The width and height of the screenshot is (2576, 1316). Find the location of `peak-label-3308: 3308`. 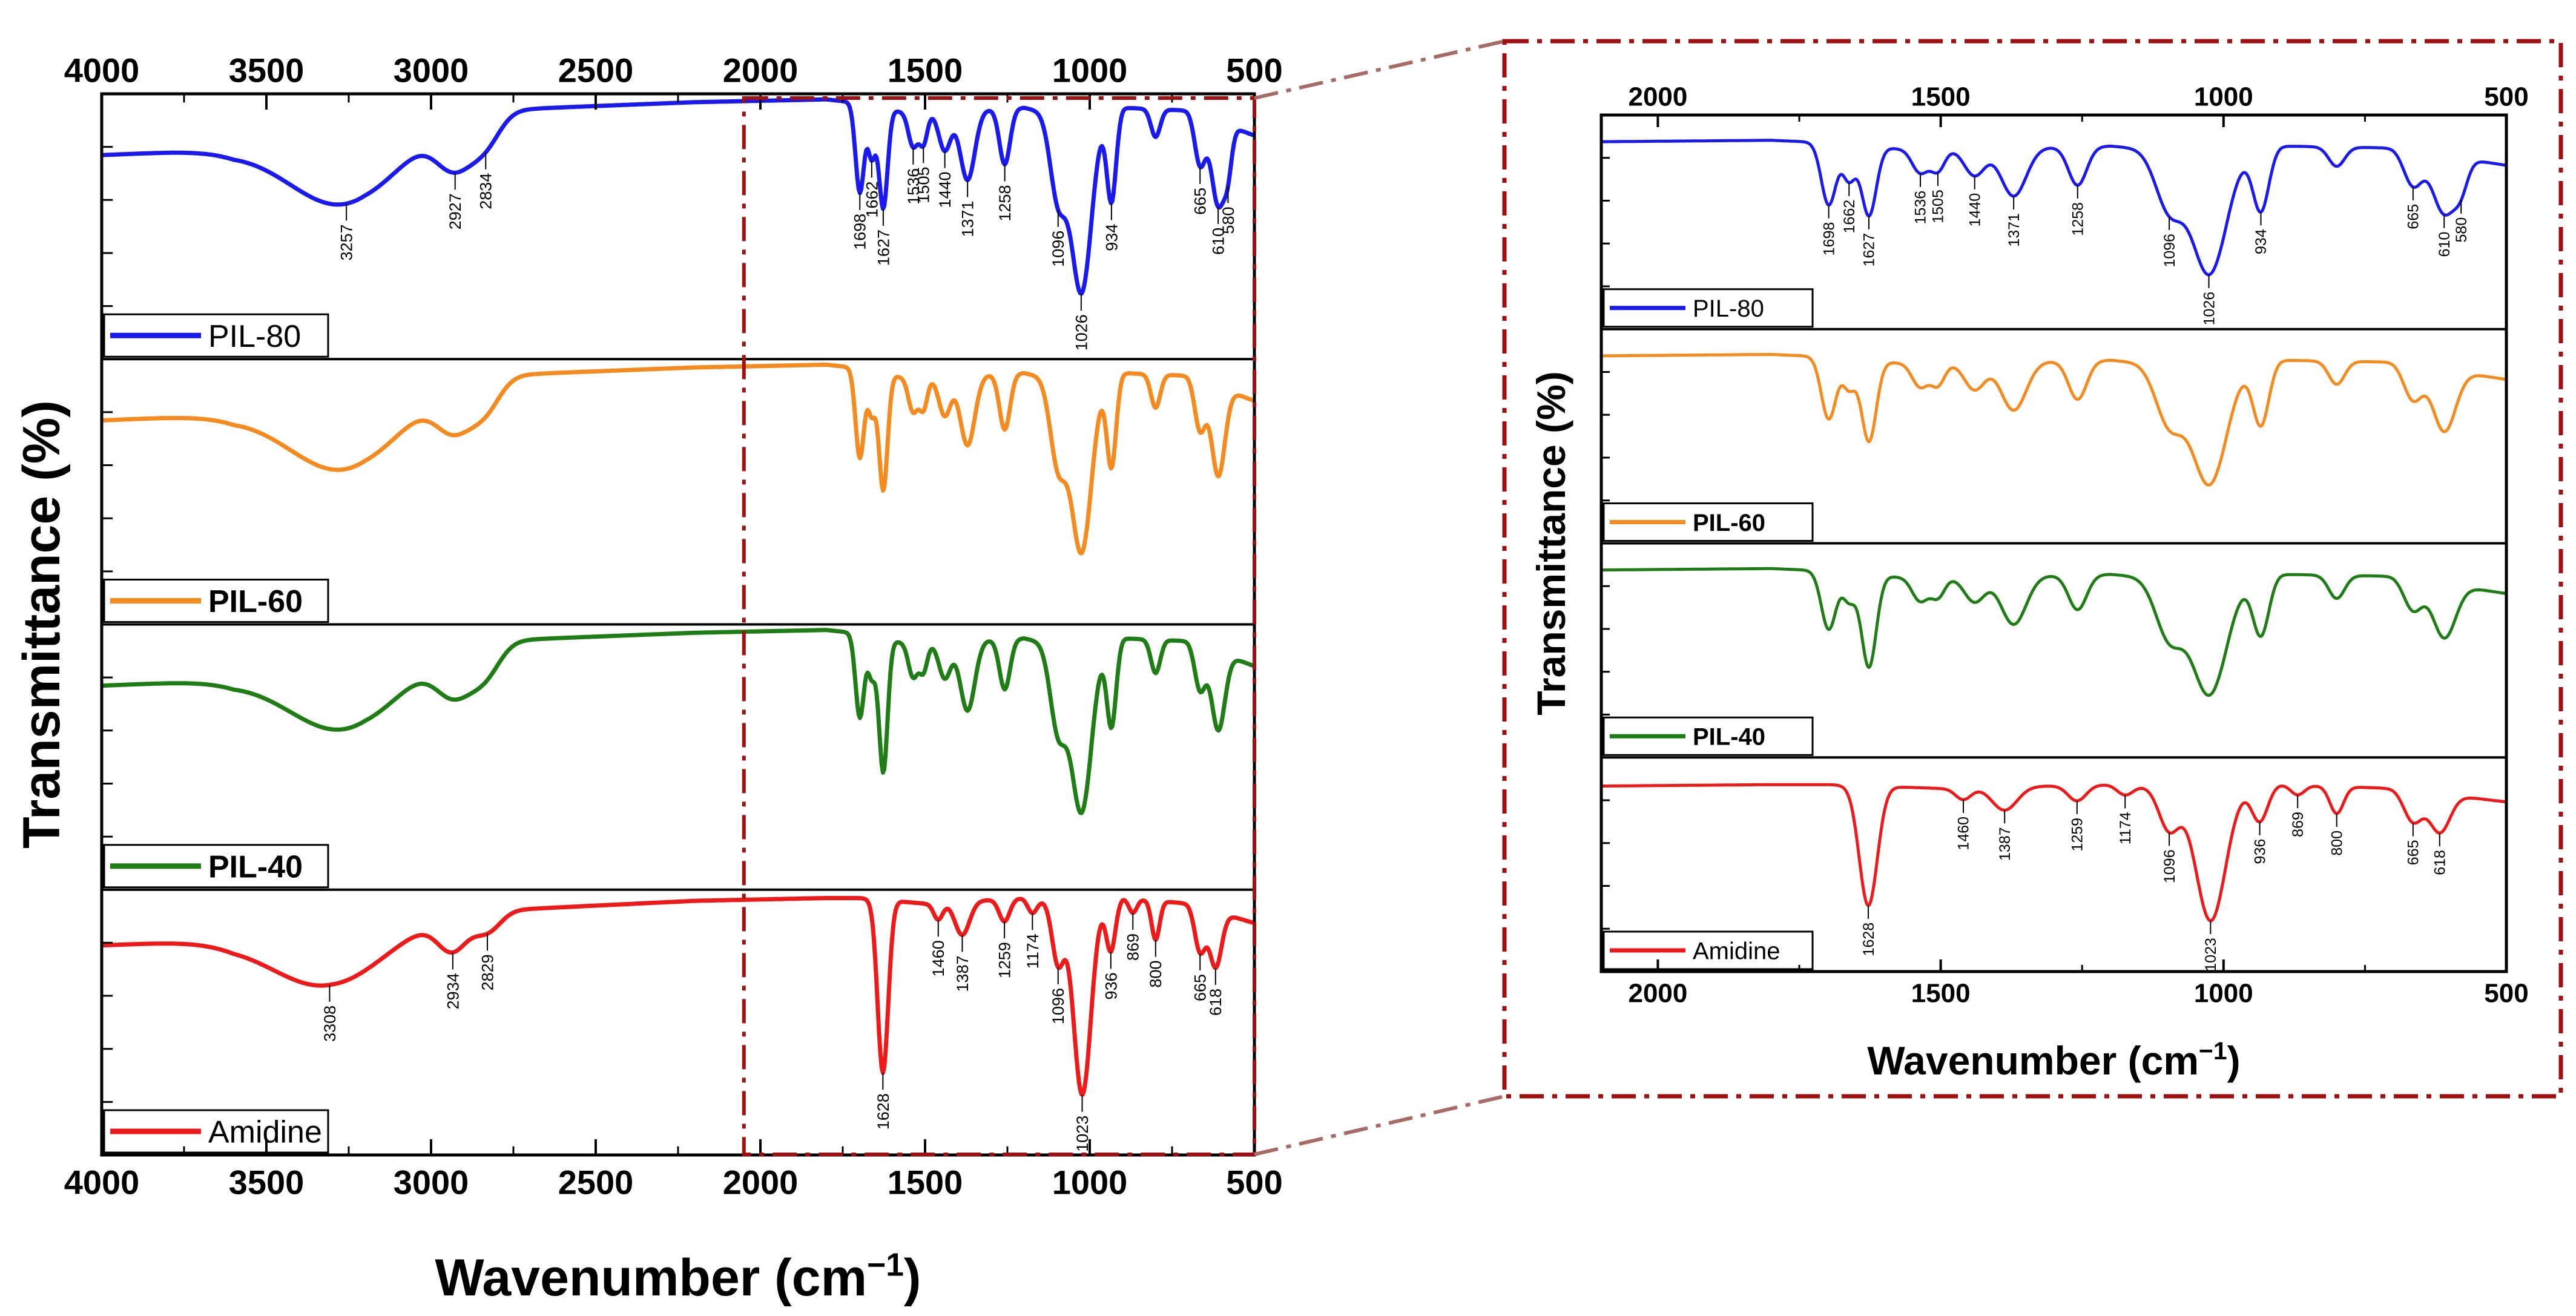

peak-label-3308: 3308 is located at coordinates (330, 1023).